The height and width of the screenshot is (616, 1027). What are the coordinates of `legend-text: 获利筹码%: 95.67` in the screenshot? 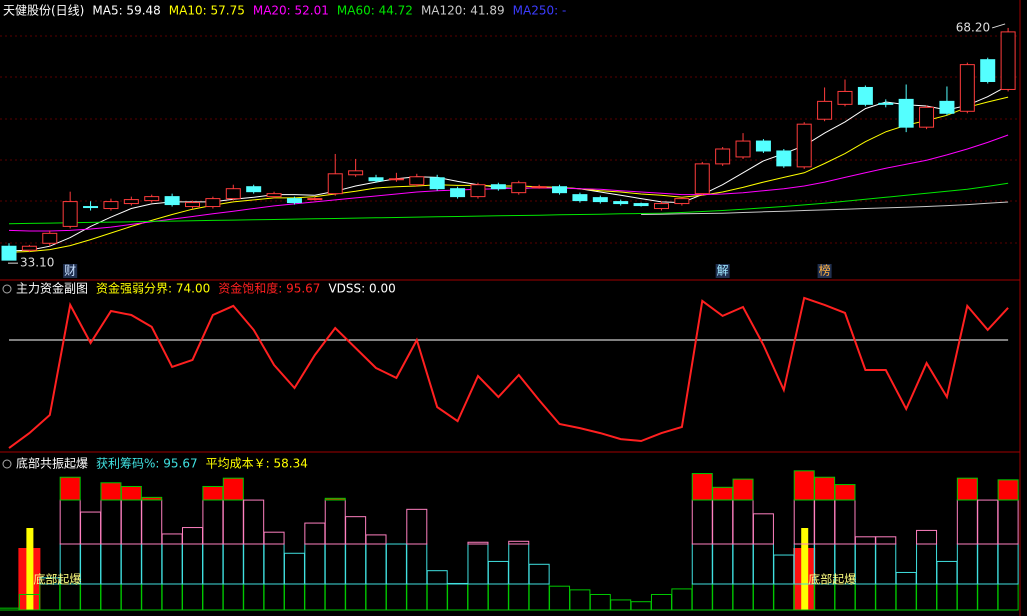 It's located at (147, 464).